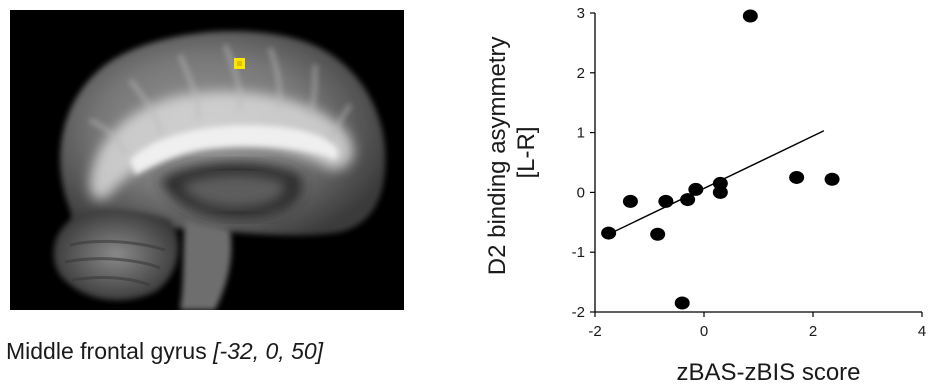 This screenshot has height=386, width=929. I want to click on y-axis-title-line-2: [L-R], so click(526, 152).